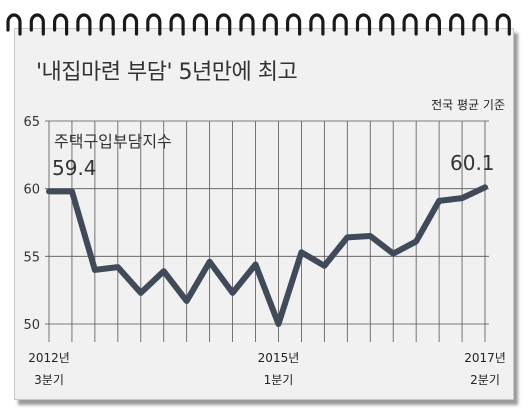 This screenshot has height=409, width=531. Describe the element at coordinates (31, 122) in the screenshot. I see `y-tick-label: 65` at that location.